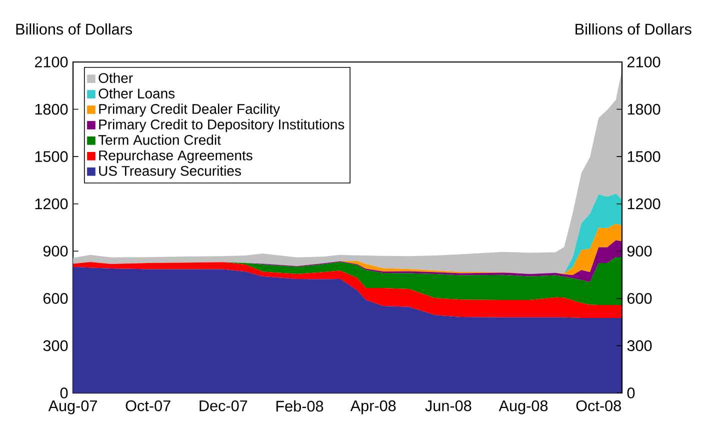 The image size is (704, 432). I want to click on legend-label: Primary Credit to Depository Institutions, so click(221, 125).